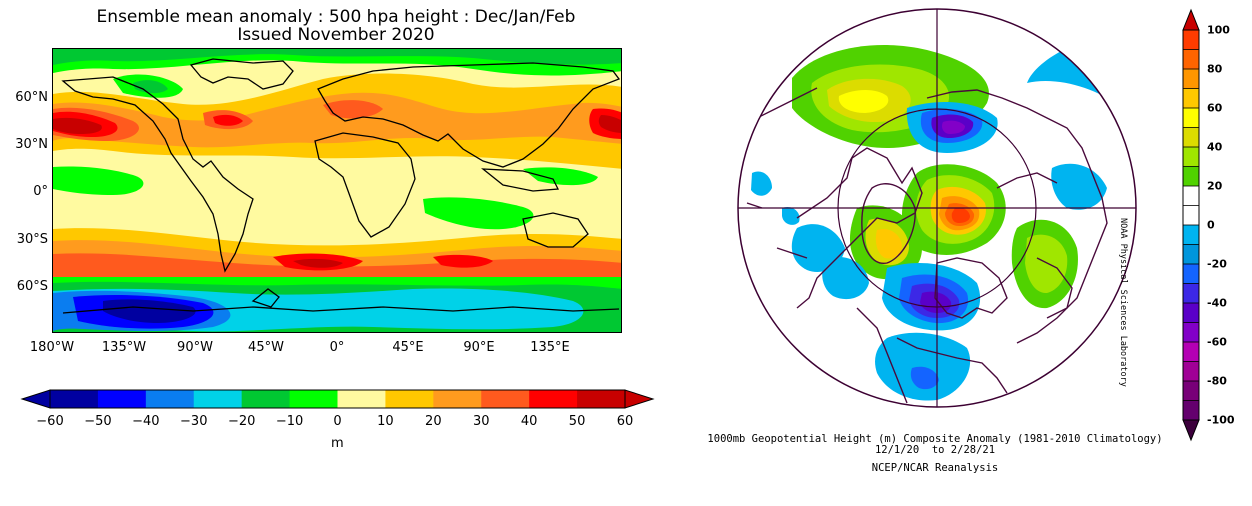  What do you see at coordinates (124, 347) in the screenshot?
I see `lon-label-135w: 135°W` at bounding box center [124, 347].